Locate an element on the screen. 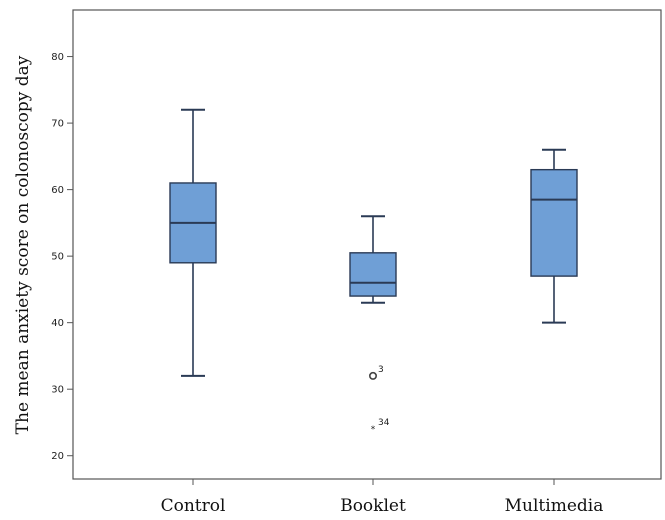 The height and width of the screenshot is (520, 665). iqr-box-booklet is located at coordinates (373, 274).